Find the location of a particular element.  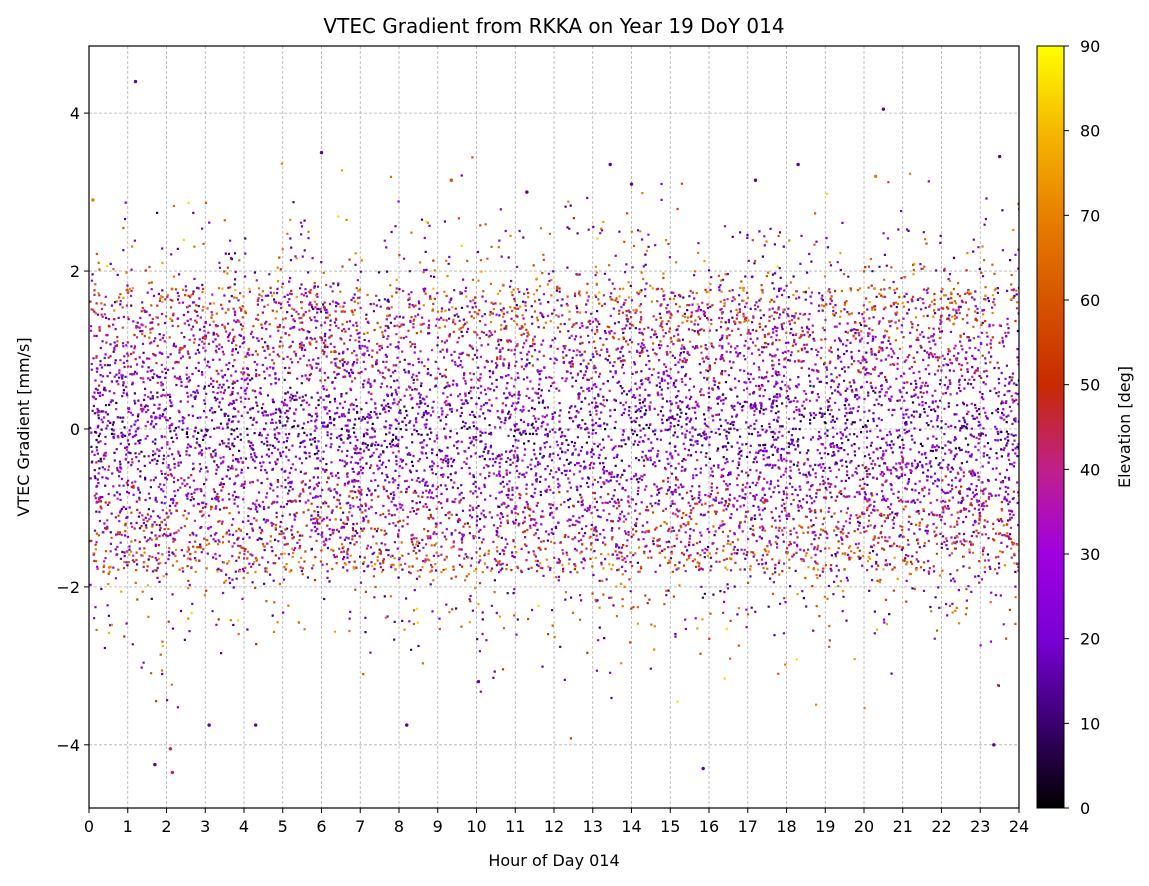

x-tick-label: 24 is located at coordinates (1019, 826).